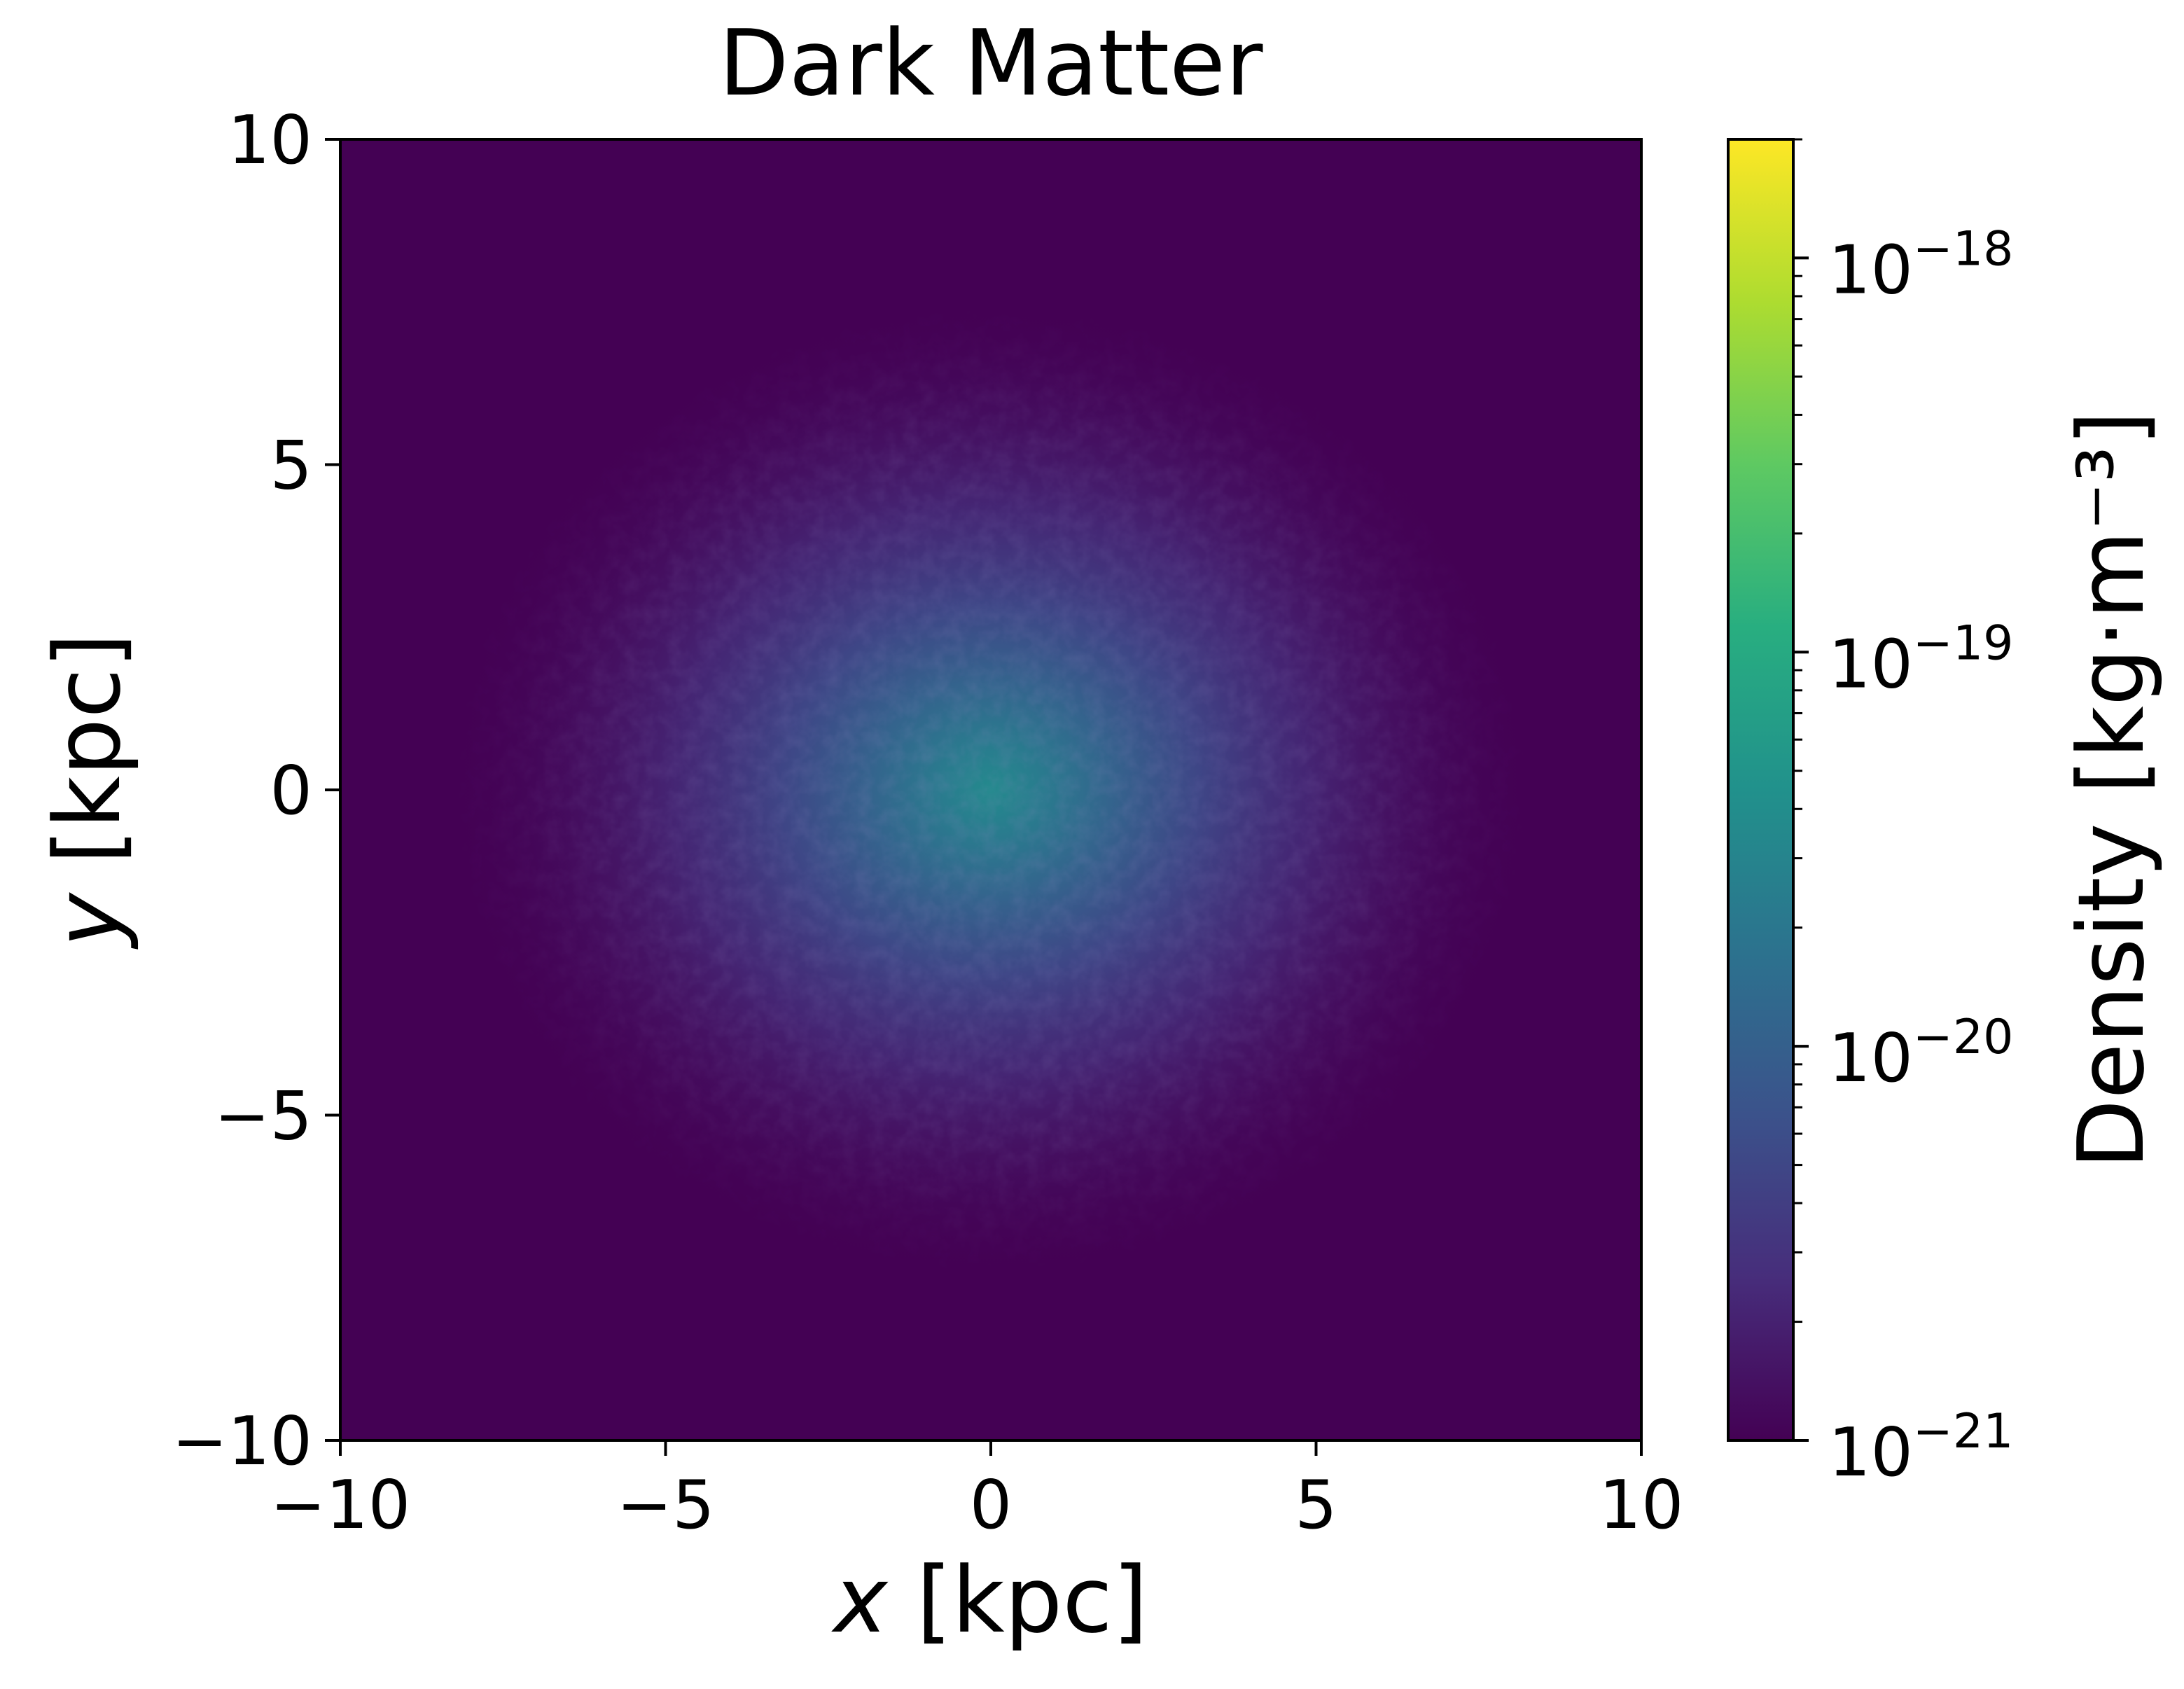  Describe the element at coordinates (87, 763) in the screenshot. I see `y-axis-unit: [kpc]` at that location.